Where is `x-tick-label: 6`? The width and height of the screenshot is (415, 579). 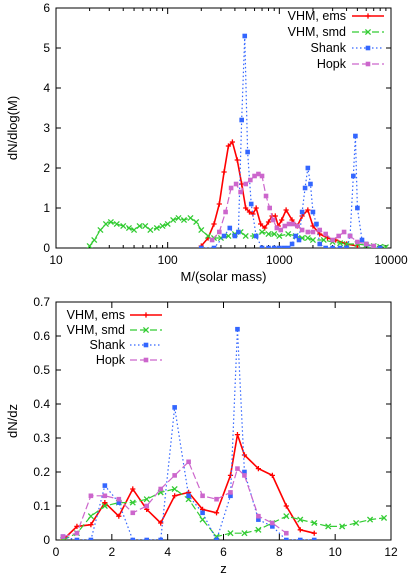 x-tick-label: 6 is located at coordinates (223, 552).